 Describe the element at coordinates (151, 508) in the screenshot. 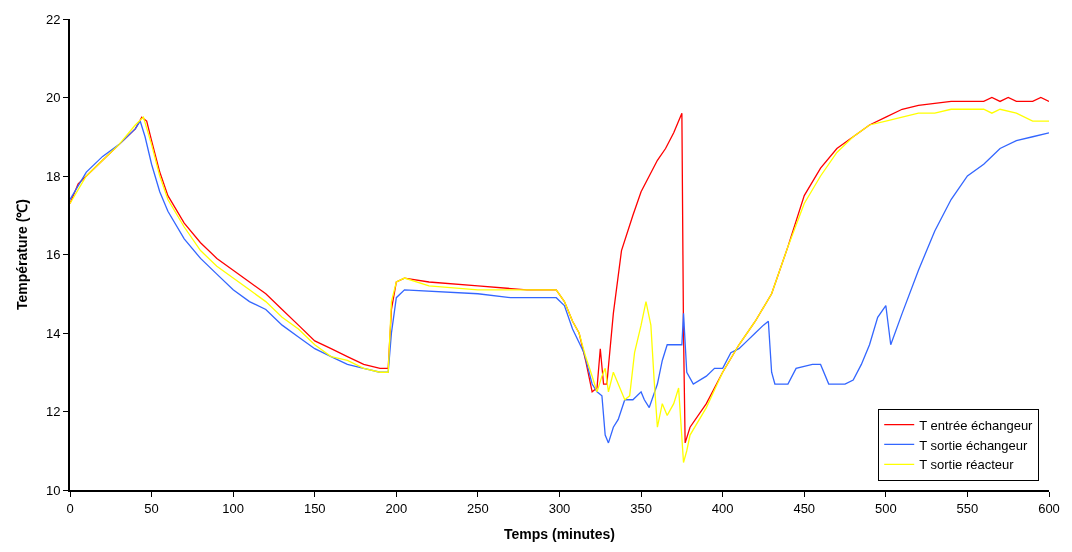

I see `x-tick-label: 50` at that location.